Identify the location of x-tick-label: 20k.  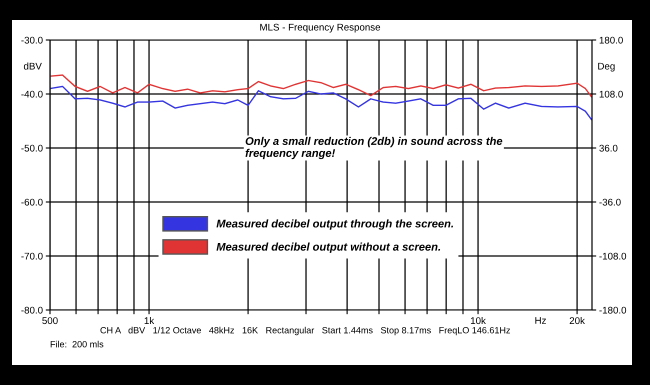
(577, 320).